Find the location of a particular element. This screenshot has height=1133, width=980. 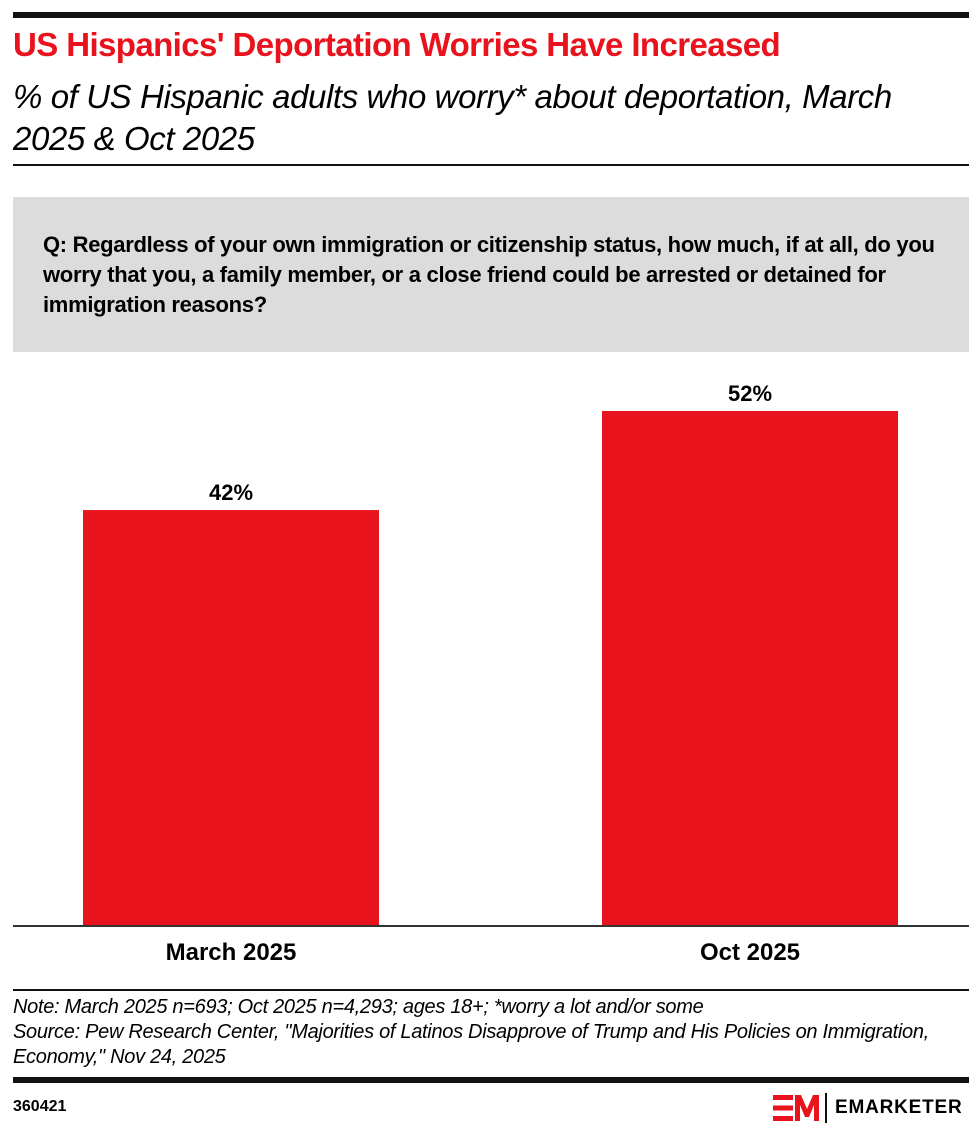

title-divider is located at coordinates (491, 165).